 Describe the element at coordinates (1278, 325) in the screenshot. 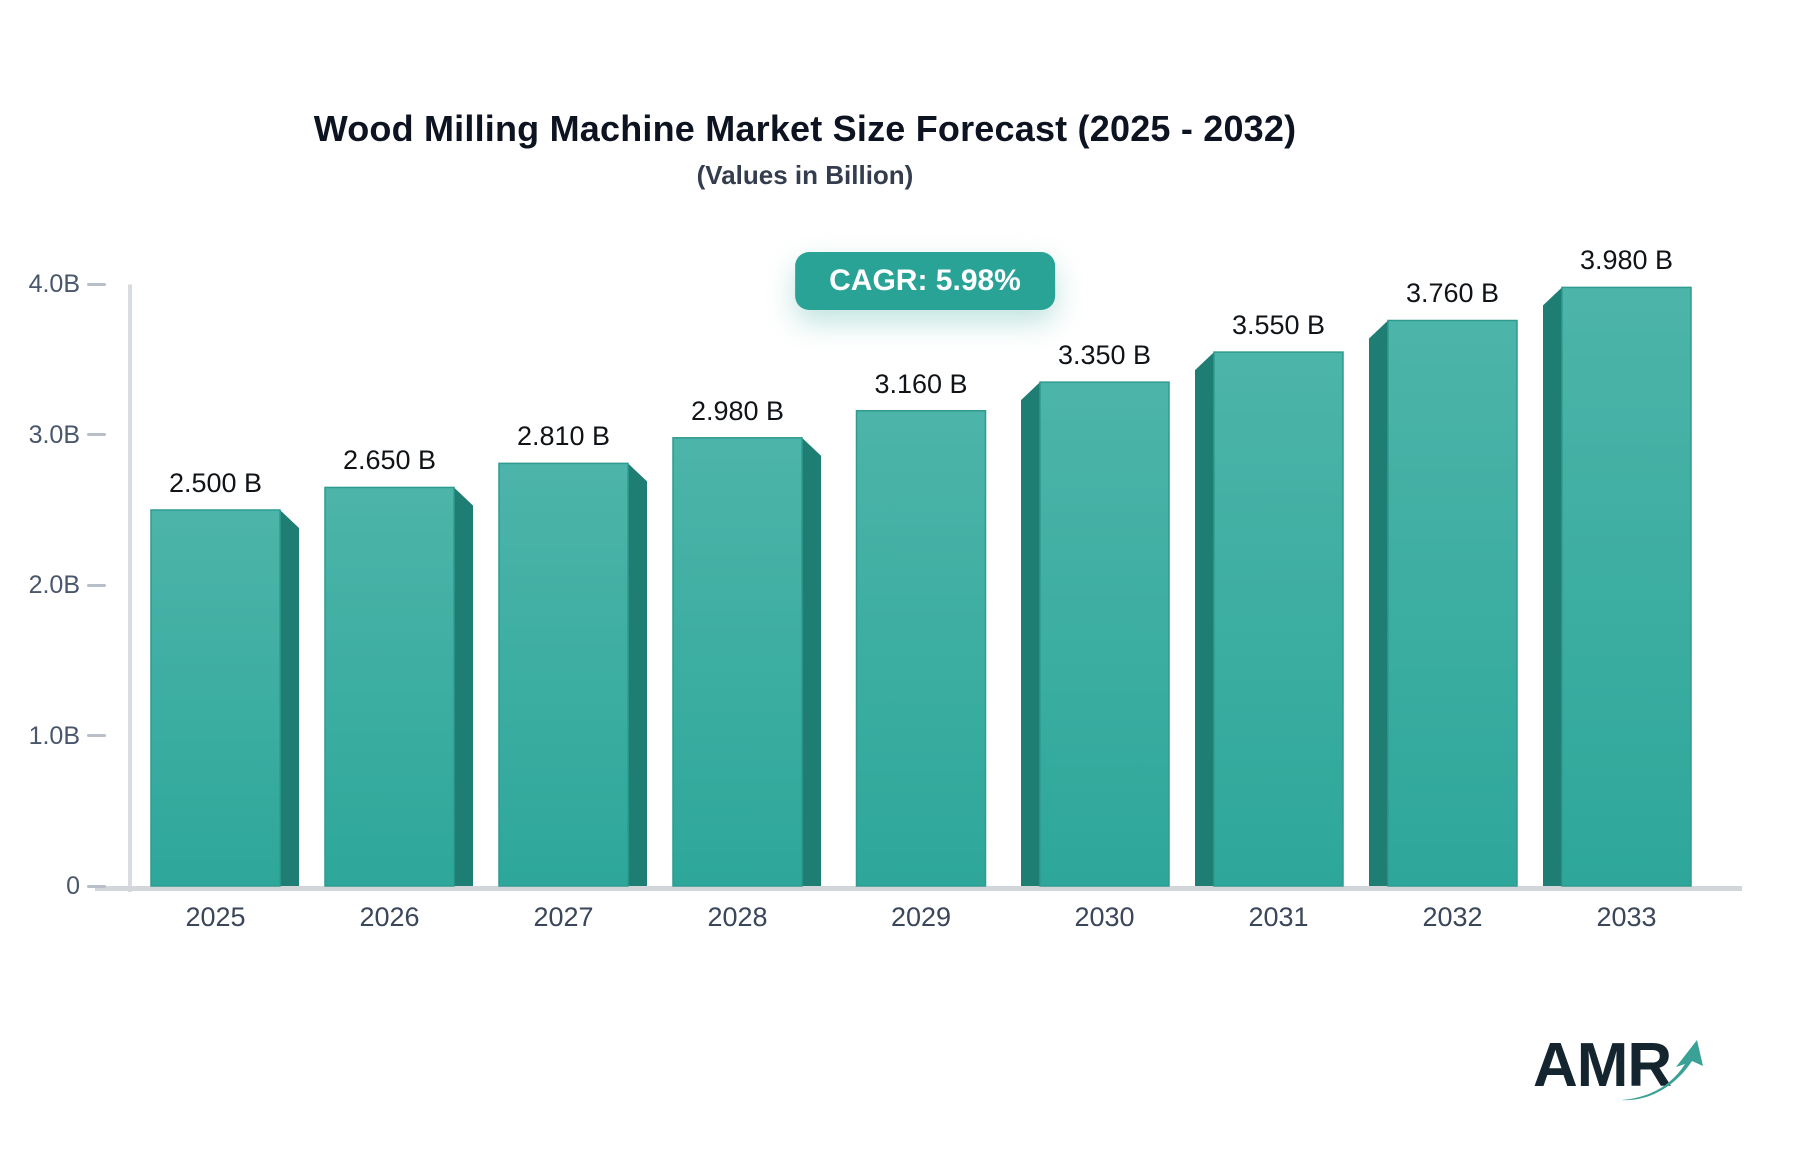

I see `value-label: 3.550 B` at that location.